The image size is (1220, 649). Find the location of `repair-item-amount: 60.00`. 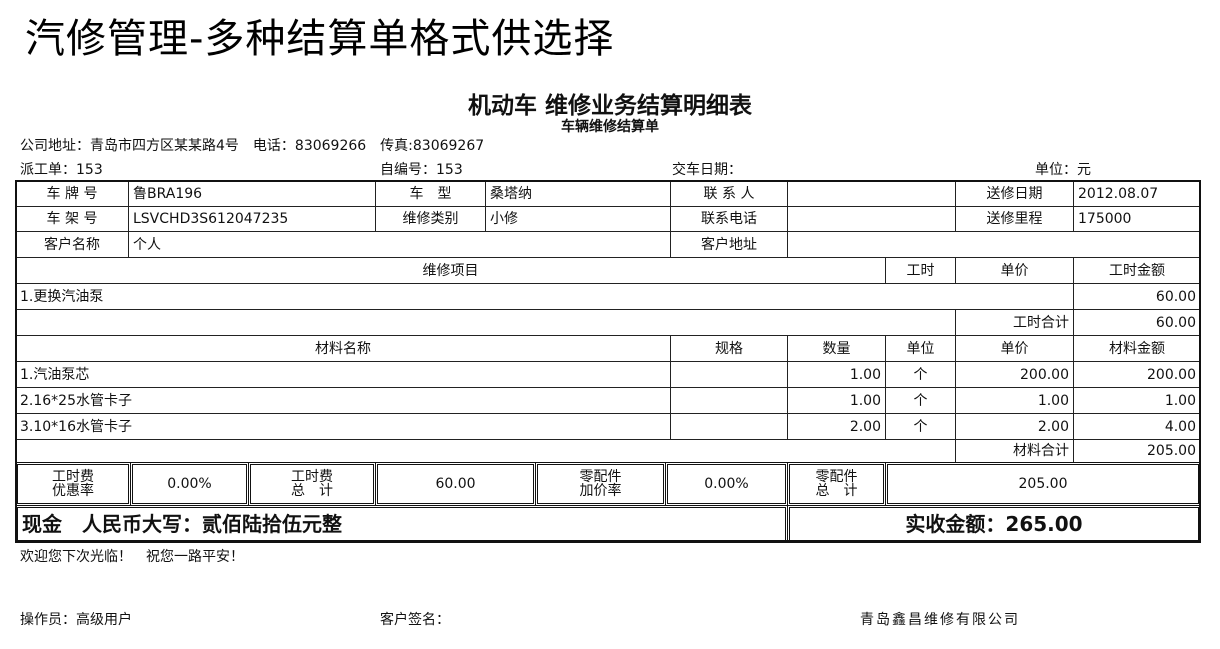

repair-item-amount: 60.00 is located at coordinates (1137, 296).